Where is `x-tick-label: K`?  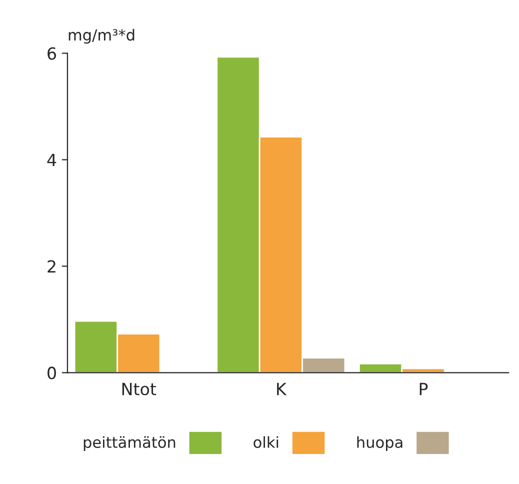 x-tick-label: K is located at coordinates (282, 389).